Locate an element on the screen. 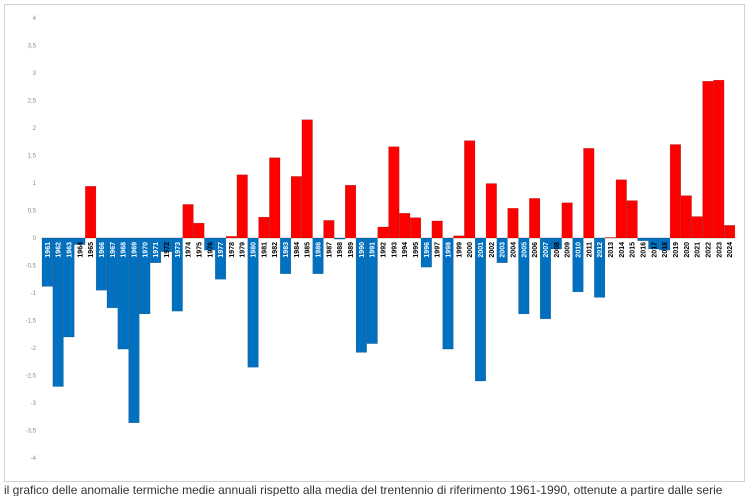 The image size is (750, 496). x-tick-label: 2016 is located at coordinates (643, 250).